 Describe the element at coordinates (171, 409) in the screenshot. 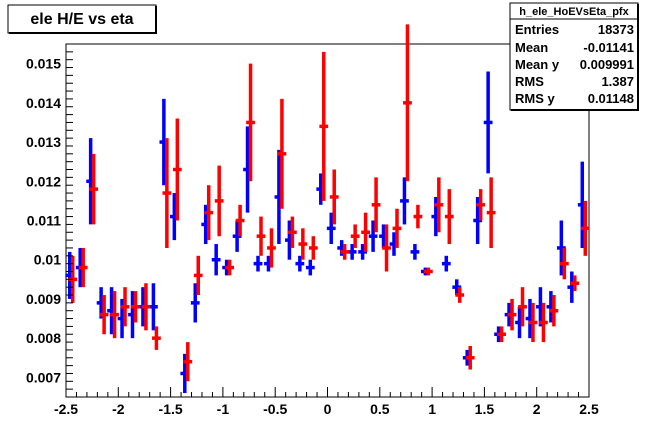

I see `x-tick-label: -1.5` at that location.